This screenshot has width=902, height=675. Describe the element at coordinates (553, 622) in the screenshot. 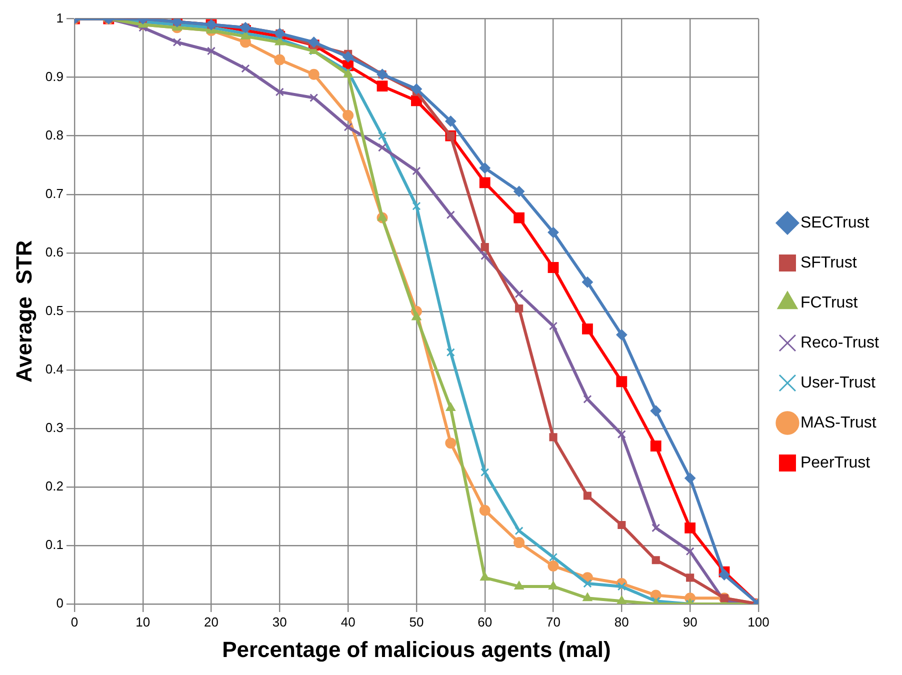

I see `x-tick-label: 70` at that location.